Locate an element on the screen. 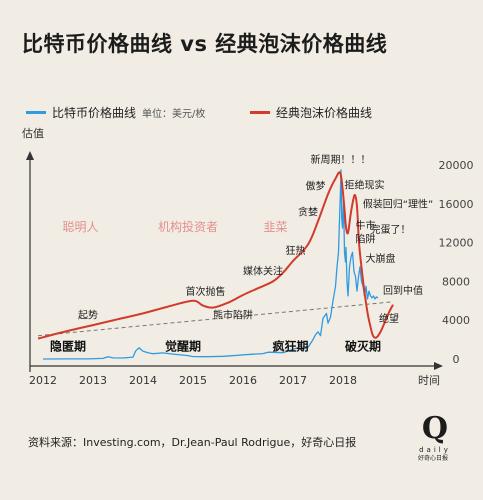  chart-title: 比特币价格曲线 vs 经典泡沫价格曲线 is located at coordinates (205, 44).